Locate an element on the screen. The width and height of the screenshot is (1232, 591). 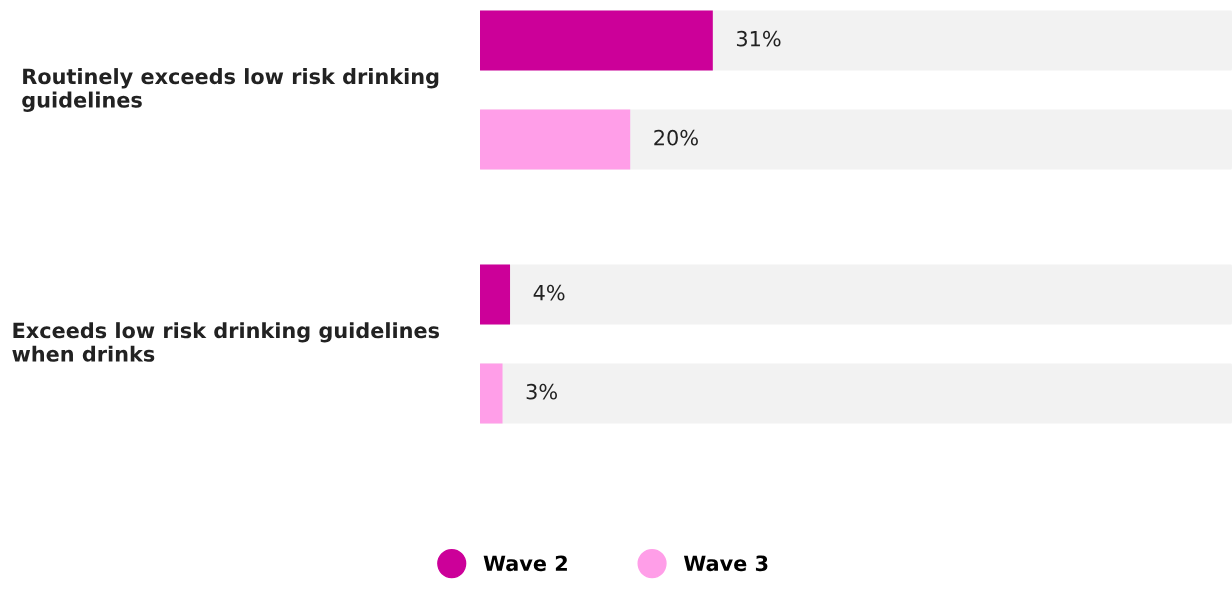
y-tick-label: Routinely exceeds low risk drinking guidelines is located at coordinates (230, 90).